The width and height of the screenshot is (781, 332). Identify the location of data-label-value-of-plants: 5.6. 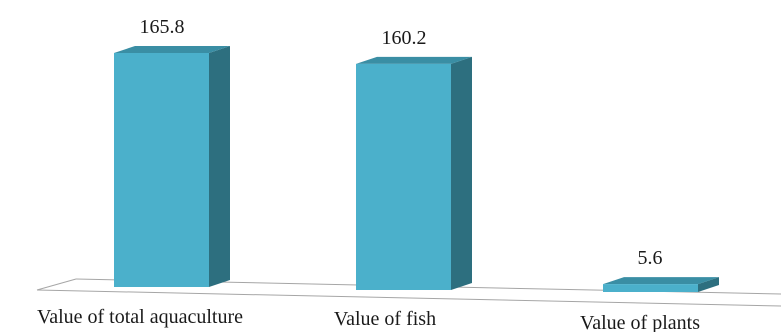
(650, 258).